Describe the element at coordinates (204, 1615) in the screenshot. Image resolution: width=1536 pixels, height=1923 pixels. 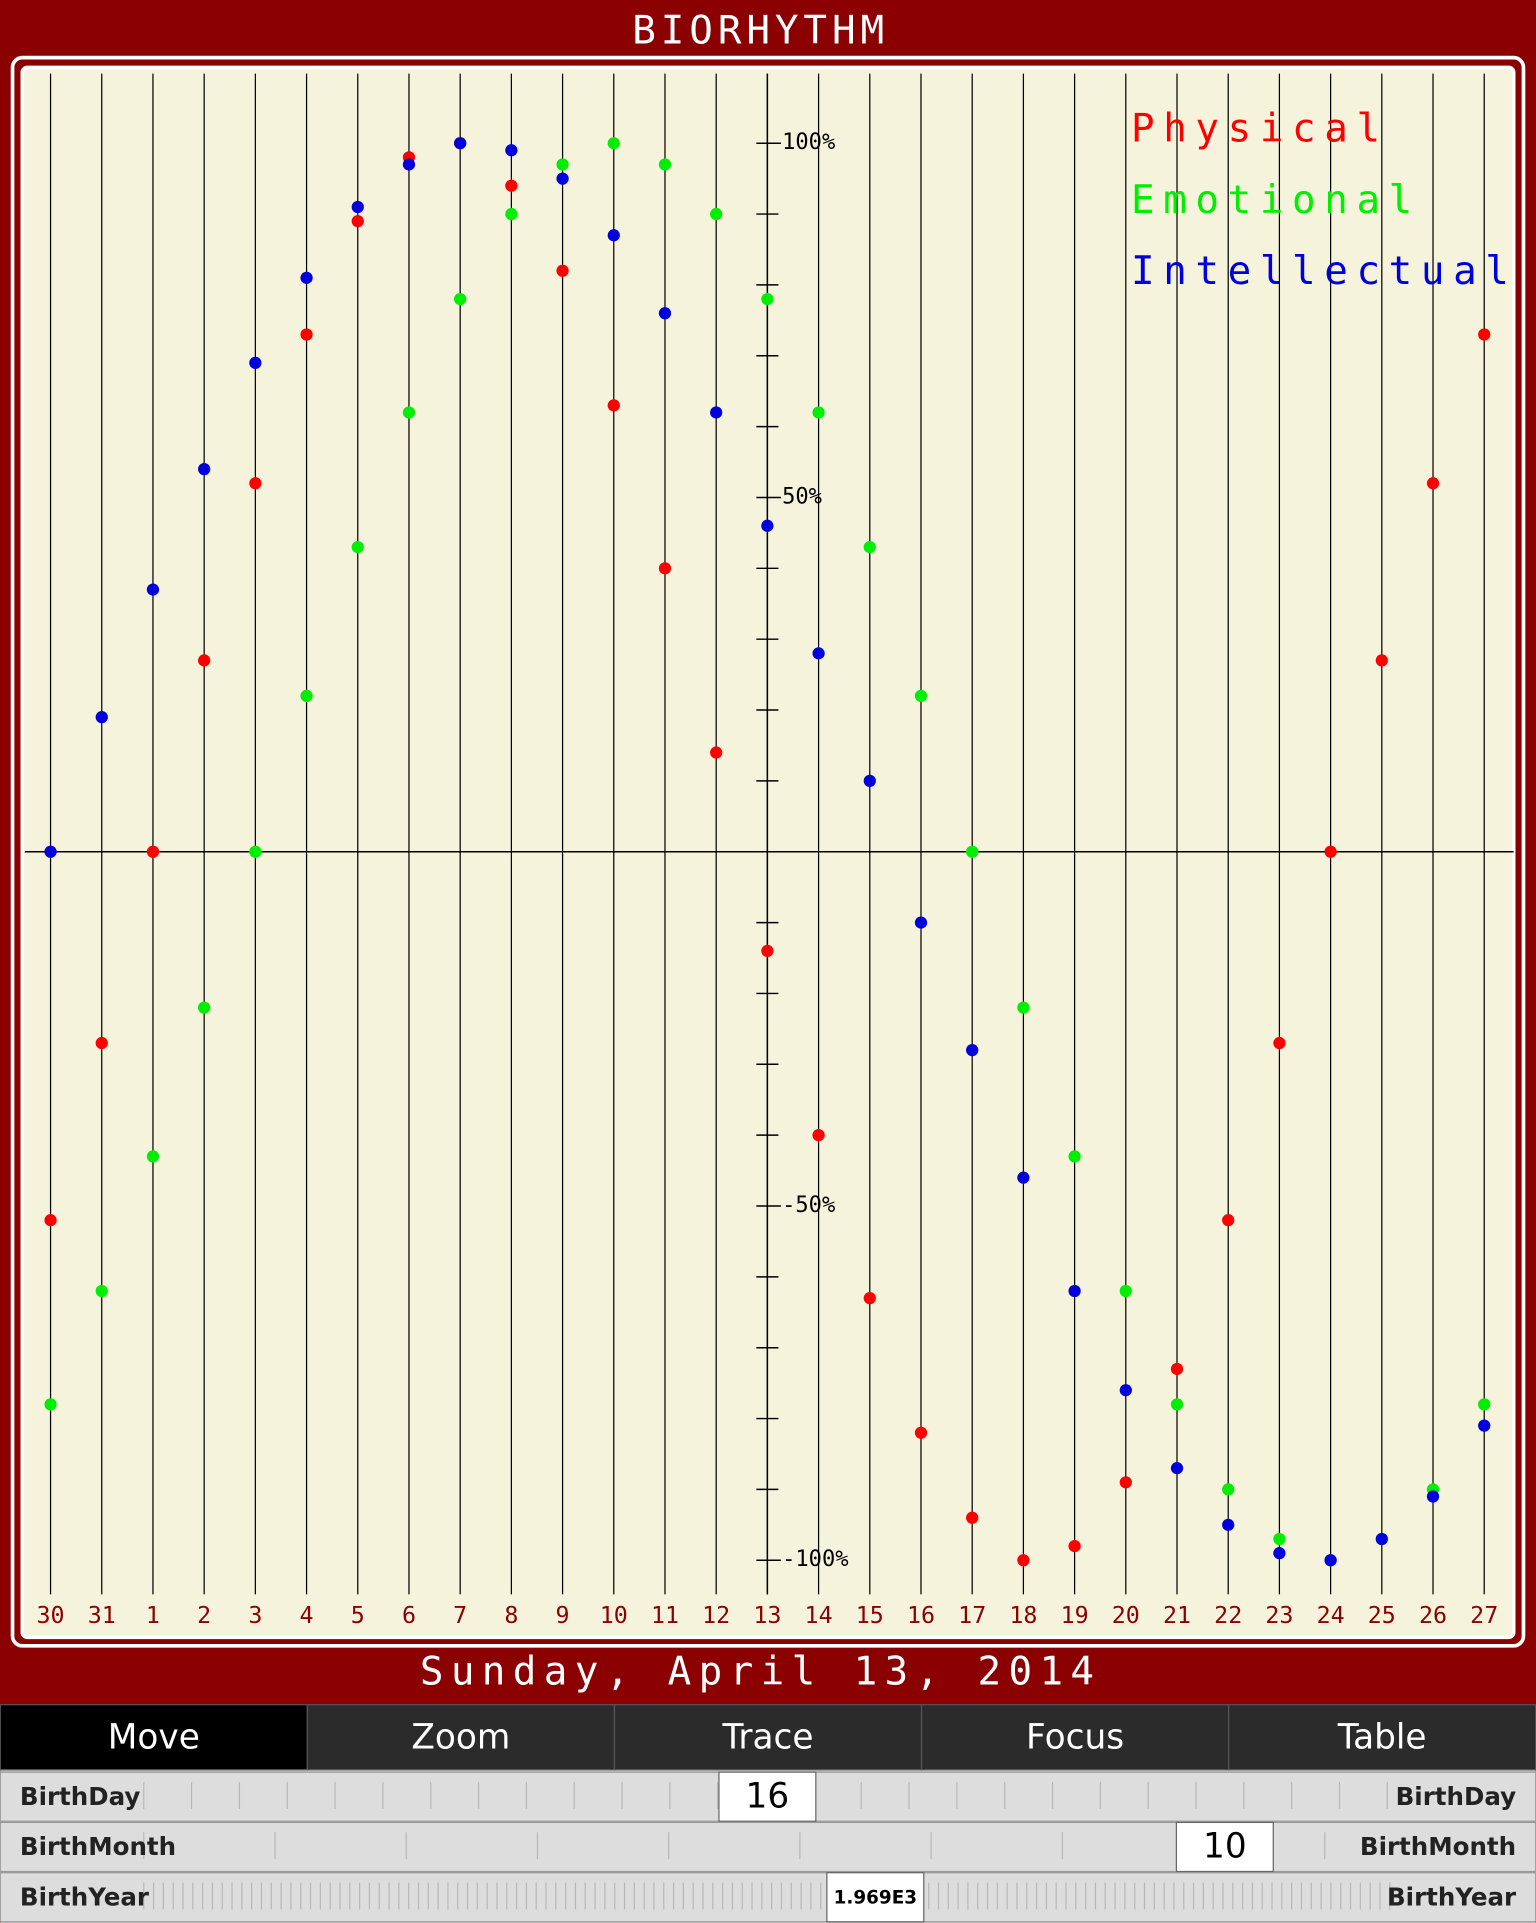
I see `x-tick-label: 2` at that location.